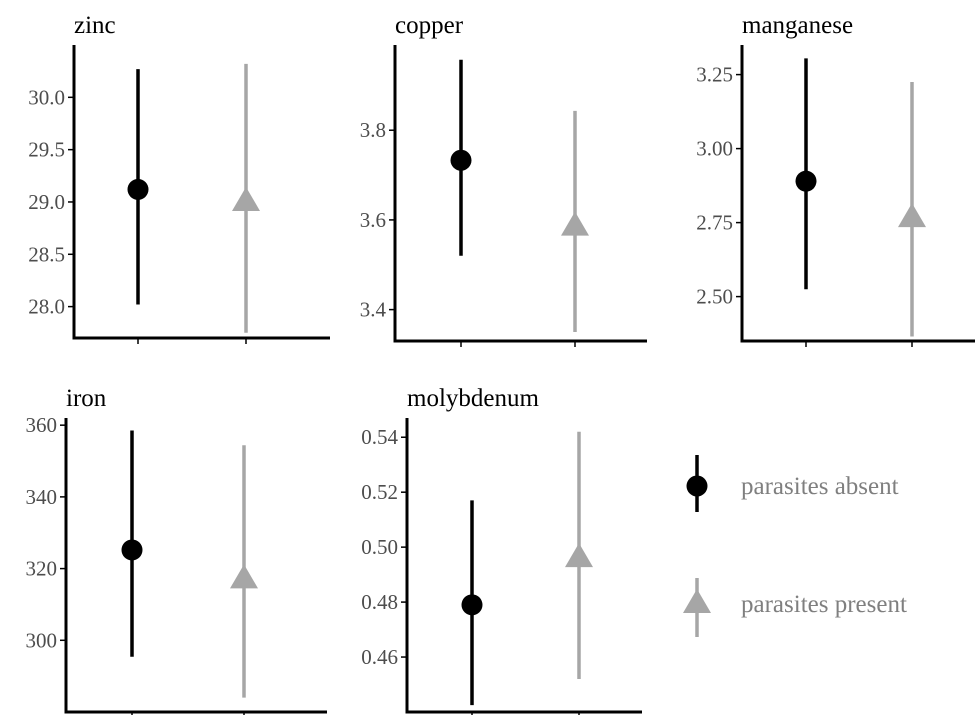 The height and width of the screenshot is (715, 979). Describe the element at coordinates (824, 604) in the screenshot. I see `legend-label: parasites present` at that location.